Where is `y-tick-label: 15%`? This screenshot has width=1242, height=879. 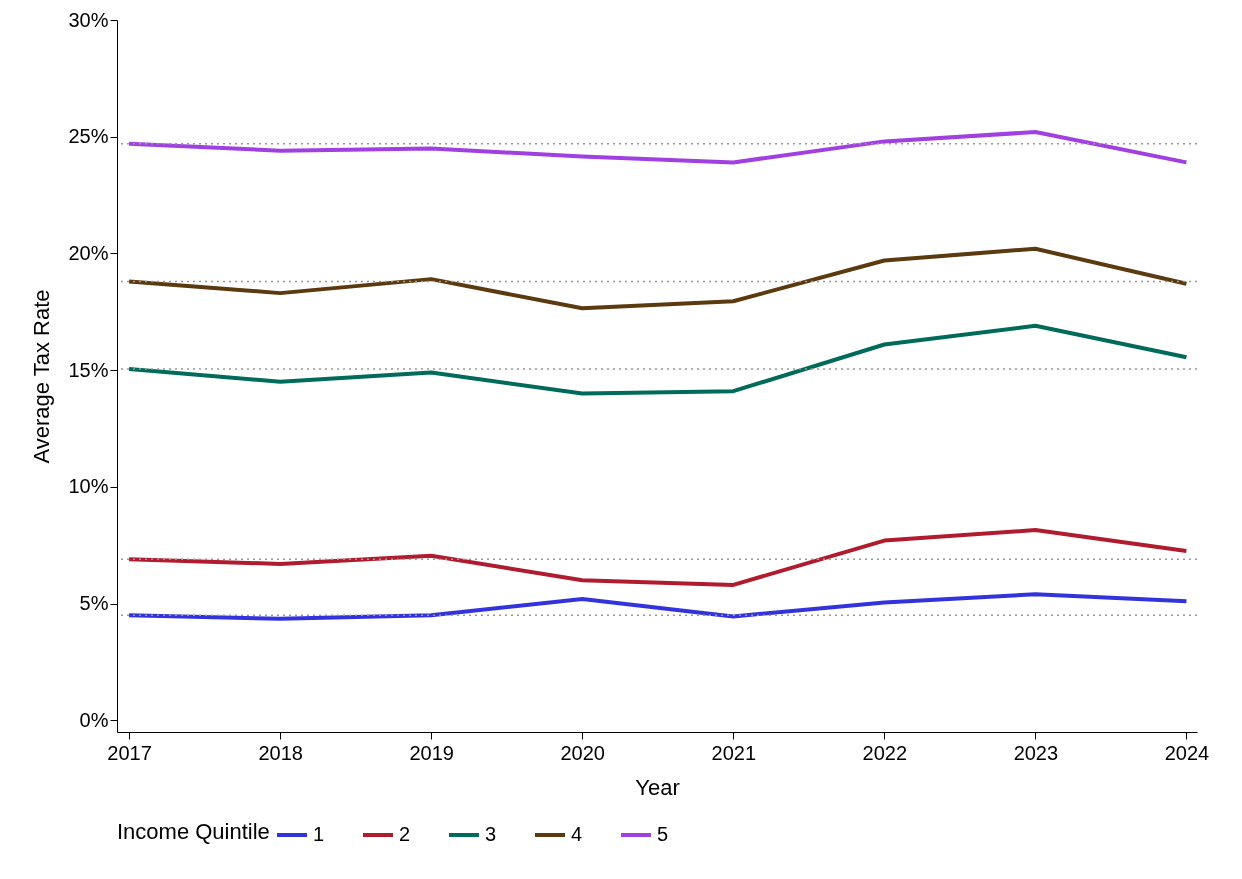
y-tick-label: 15% is located at coordinates (88, 369).